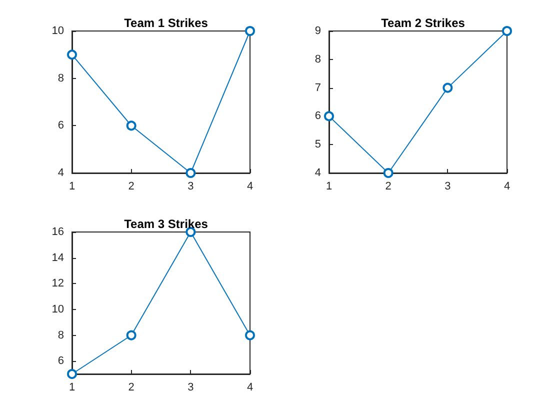 The height and width of the screenshot is (420, 560). What do you see at coordinates (58, 232) in the screenshot?
I see `y-tick-label: 16` at bounding box center [58, 232].